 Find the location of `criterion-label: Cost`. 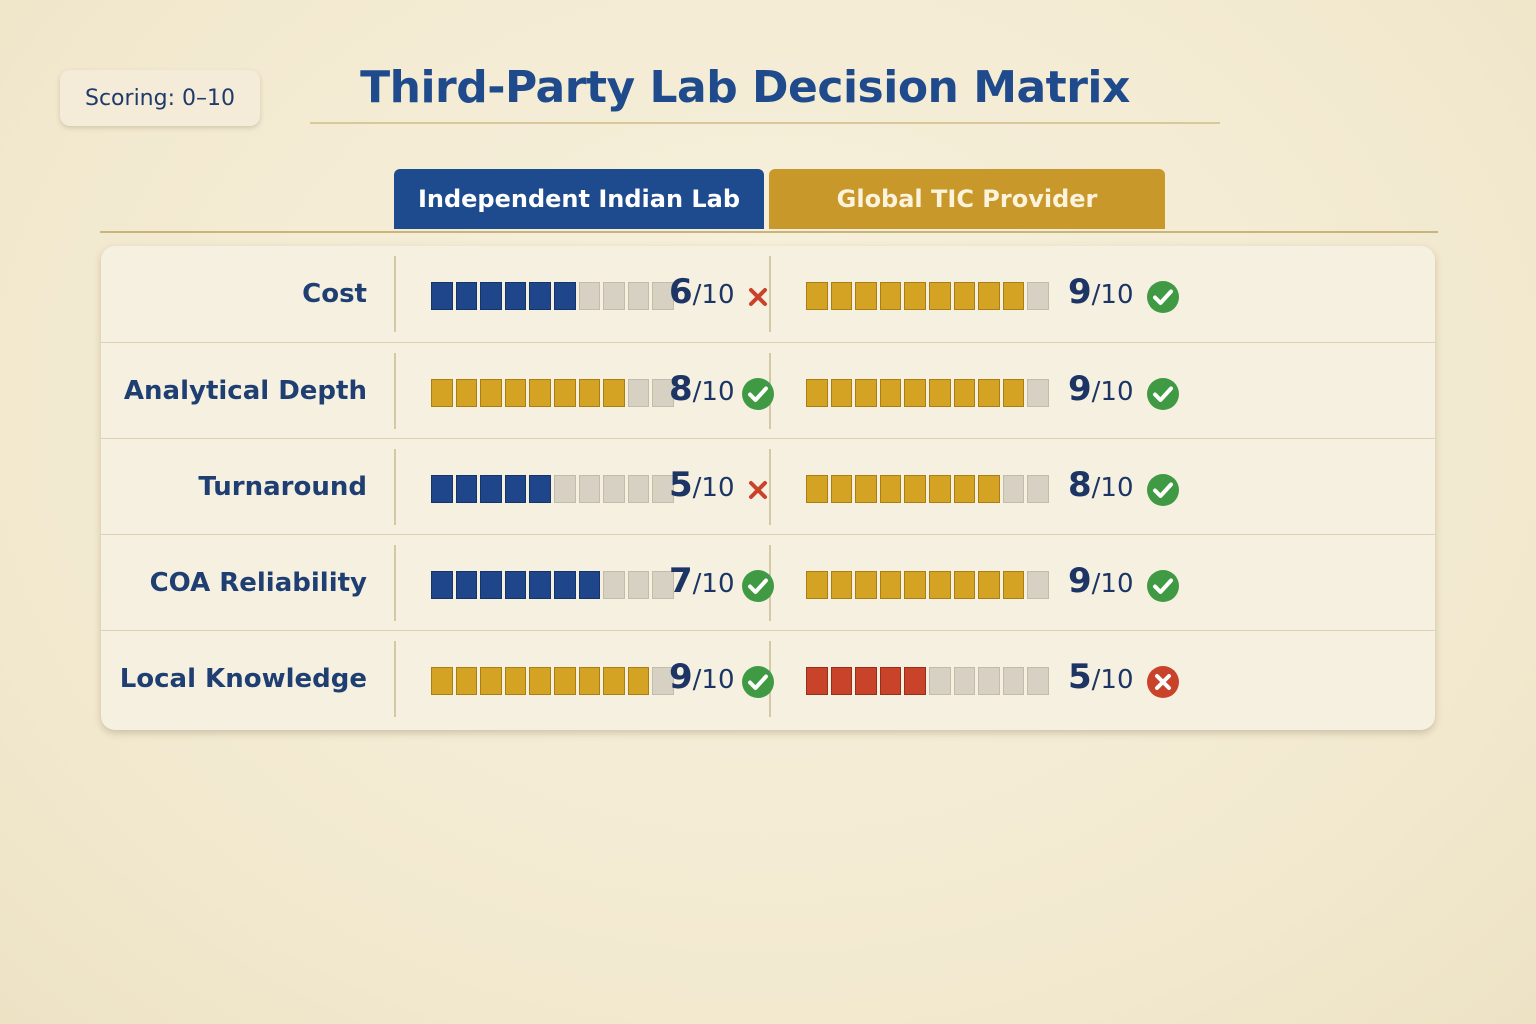

criterion-label: Cost is located at coordinates (334, 294).